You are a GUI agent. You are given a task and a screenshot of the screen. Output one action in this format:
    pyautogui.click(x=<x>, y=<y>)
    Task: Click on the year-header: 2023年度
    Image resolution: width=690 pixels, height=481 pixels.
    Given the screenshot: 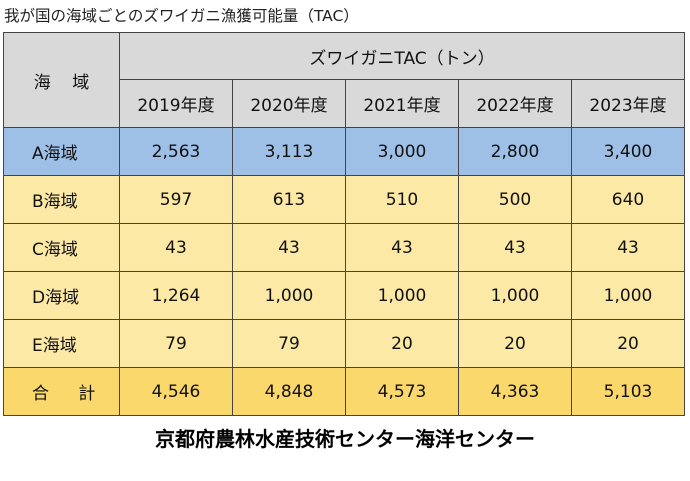 What is the action you would take?
    pyautogui.click(x=628, y=103)
    